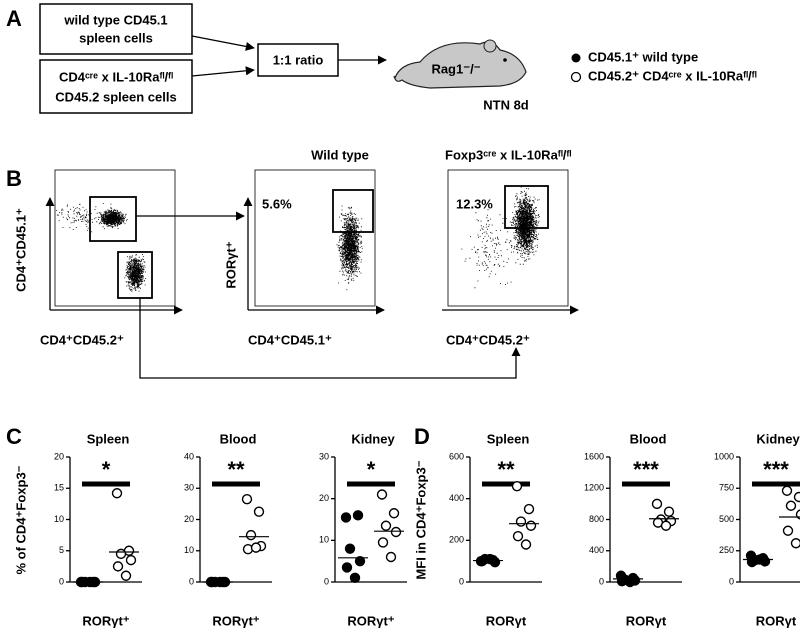  Describe the element at coordinates (506, 104) in the screenshot. I see `timepoint: NTN 8d` at that location.